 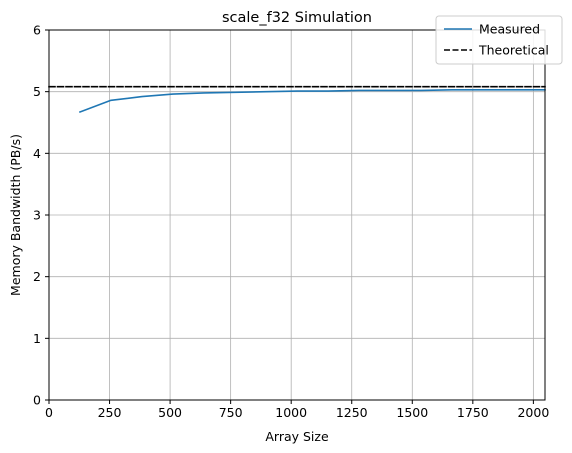 What do you see at coordinates (110, 412) in the screenshot?
I see `x-tick-label: 250` at bounding box center [110, 412].